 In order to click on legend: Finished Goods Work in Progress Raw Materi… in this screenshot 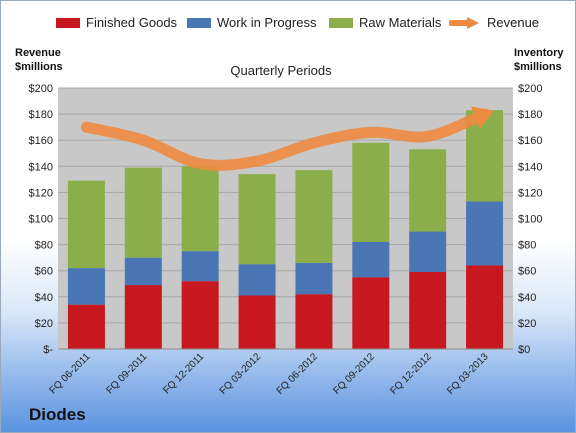, I will do `click(288, 25)`.